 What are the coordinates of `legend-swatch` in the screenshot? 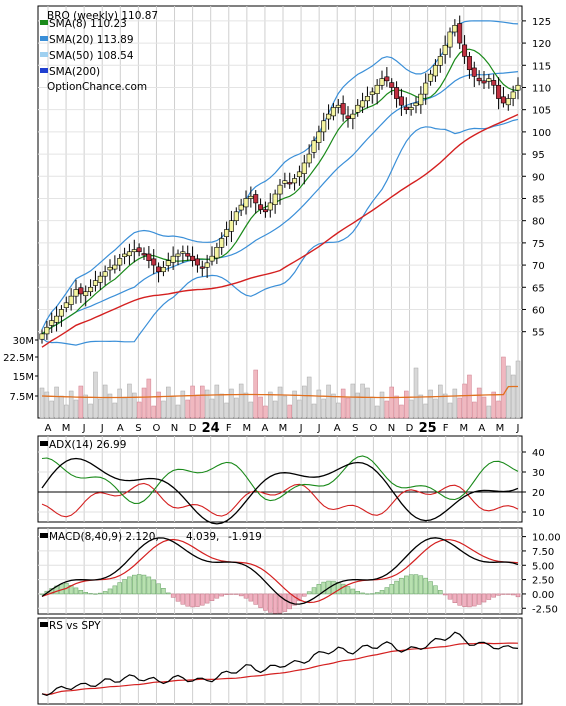 It's located at (44, 70).